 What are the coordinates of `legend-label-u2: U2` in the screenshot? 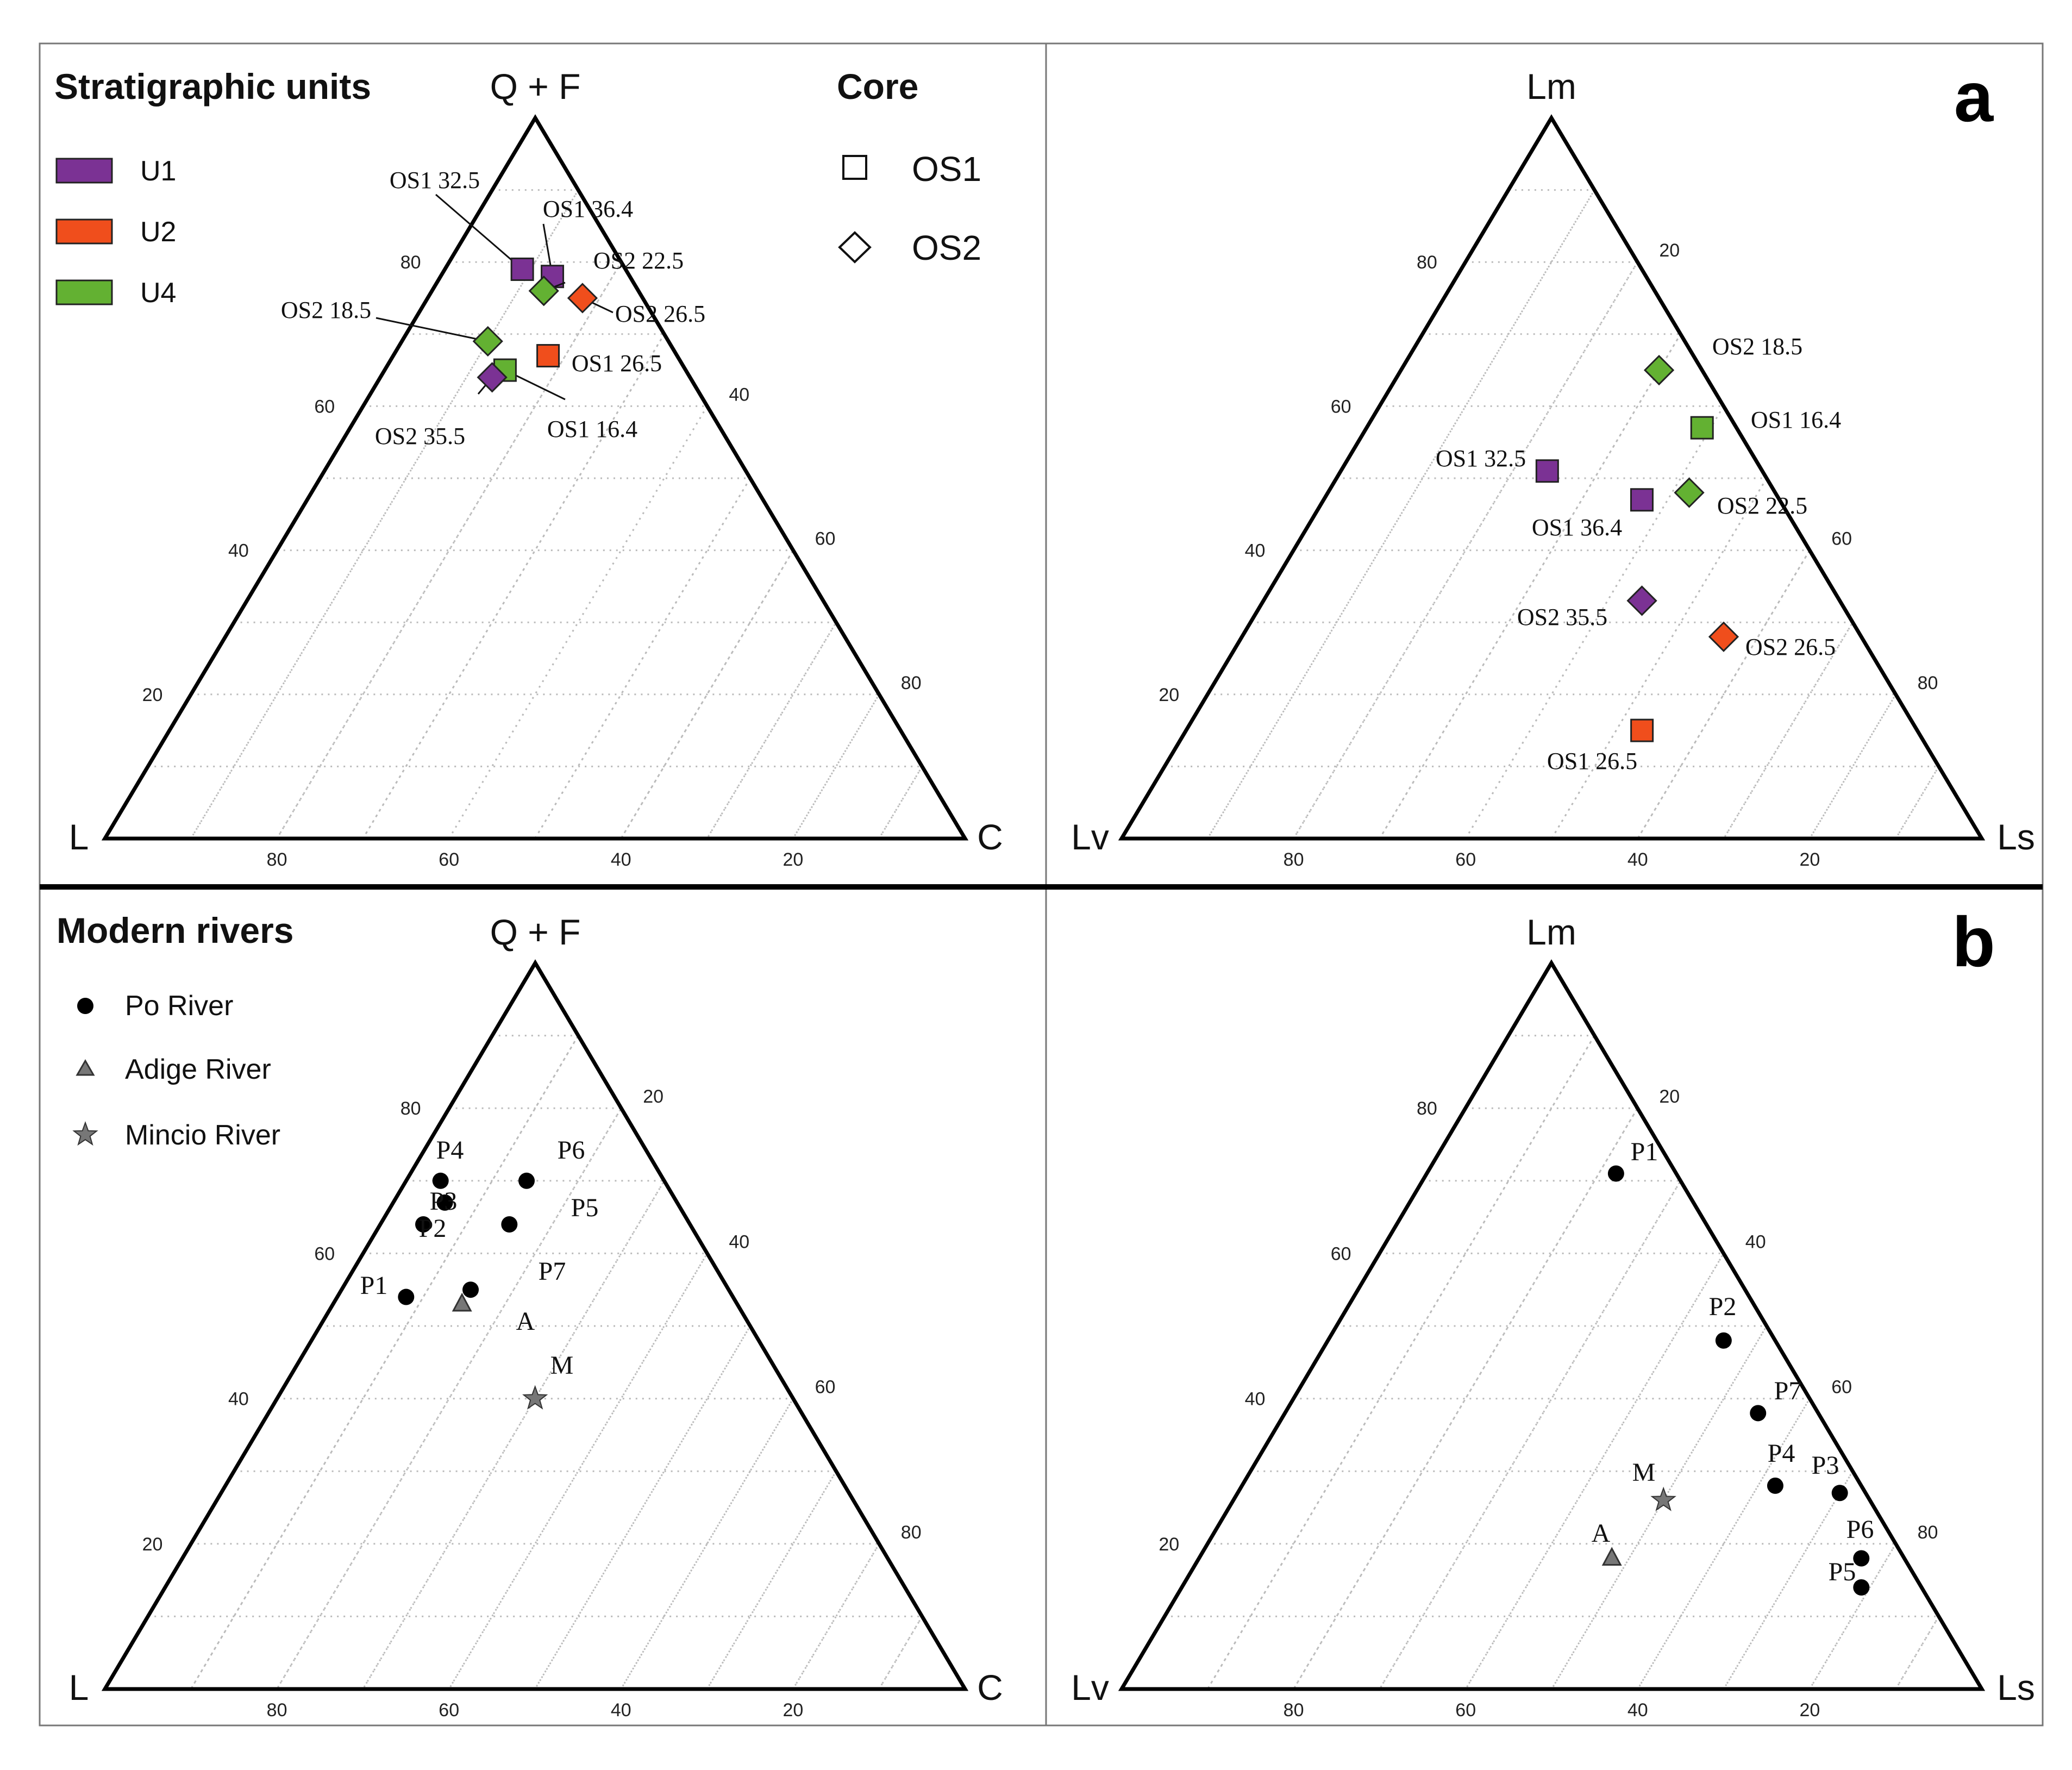 It's located at (158, 232).